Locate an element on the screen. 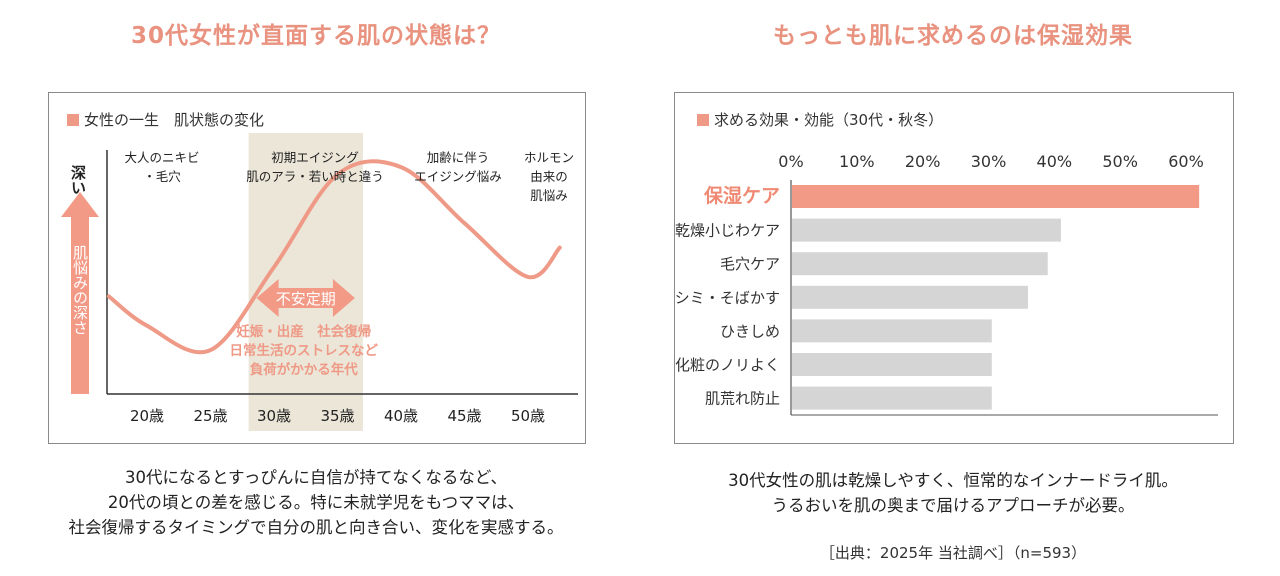 Image resolution: width=1280 pixels, height=576 pixels. left-caption-line: 30代になるとすっぴんに自信が持てなくなるなど、 is located at coordinates (315, 477).